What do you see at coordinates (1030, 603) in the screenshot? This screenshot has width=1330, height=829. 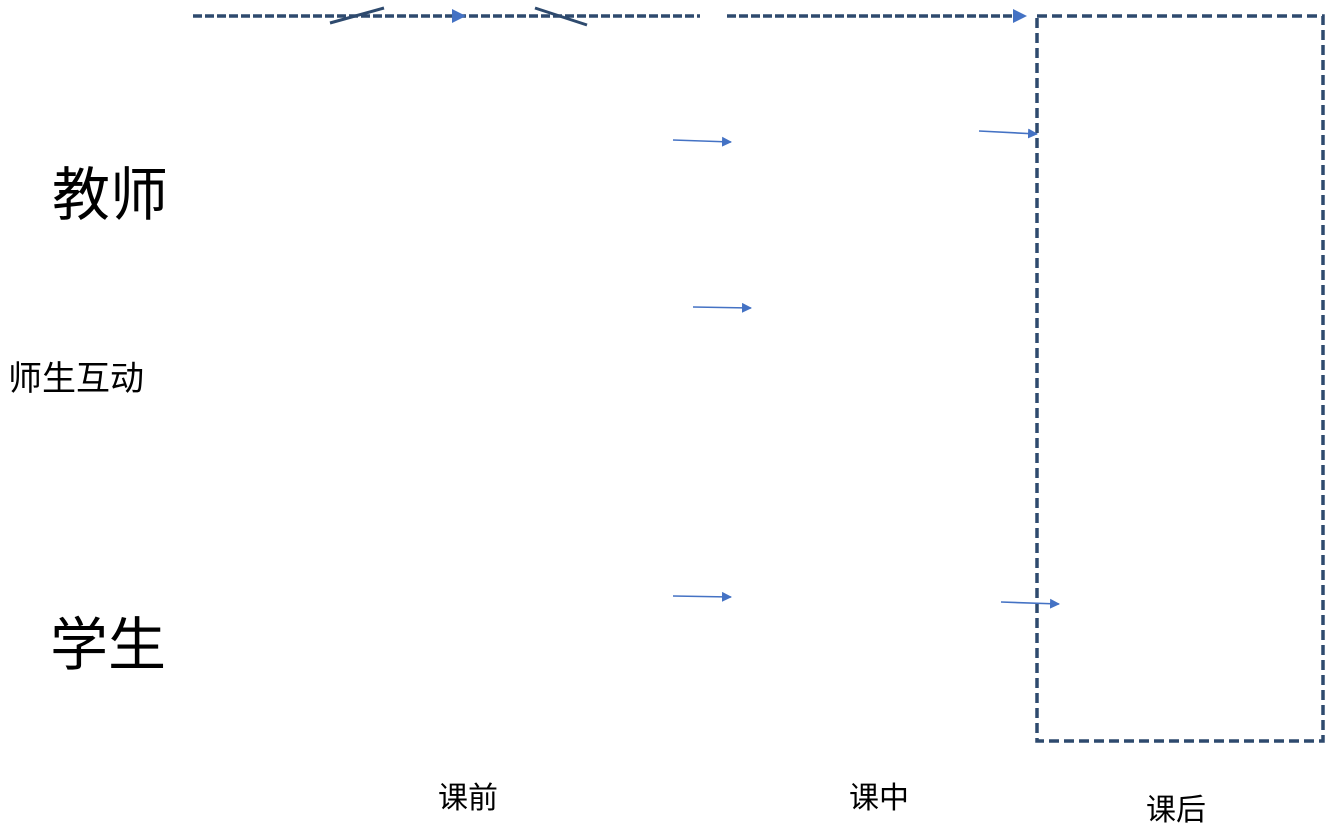 I see `arrow-student-during-to-after` at bounding box center [1030, 603].